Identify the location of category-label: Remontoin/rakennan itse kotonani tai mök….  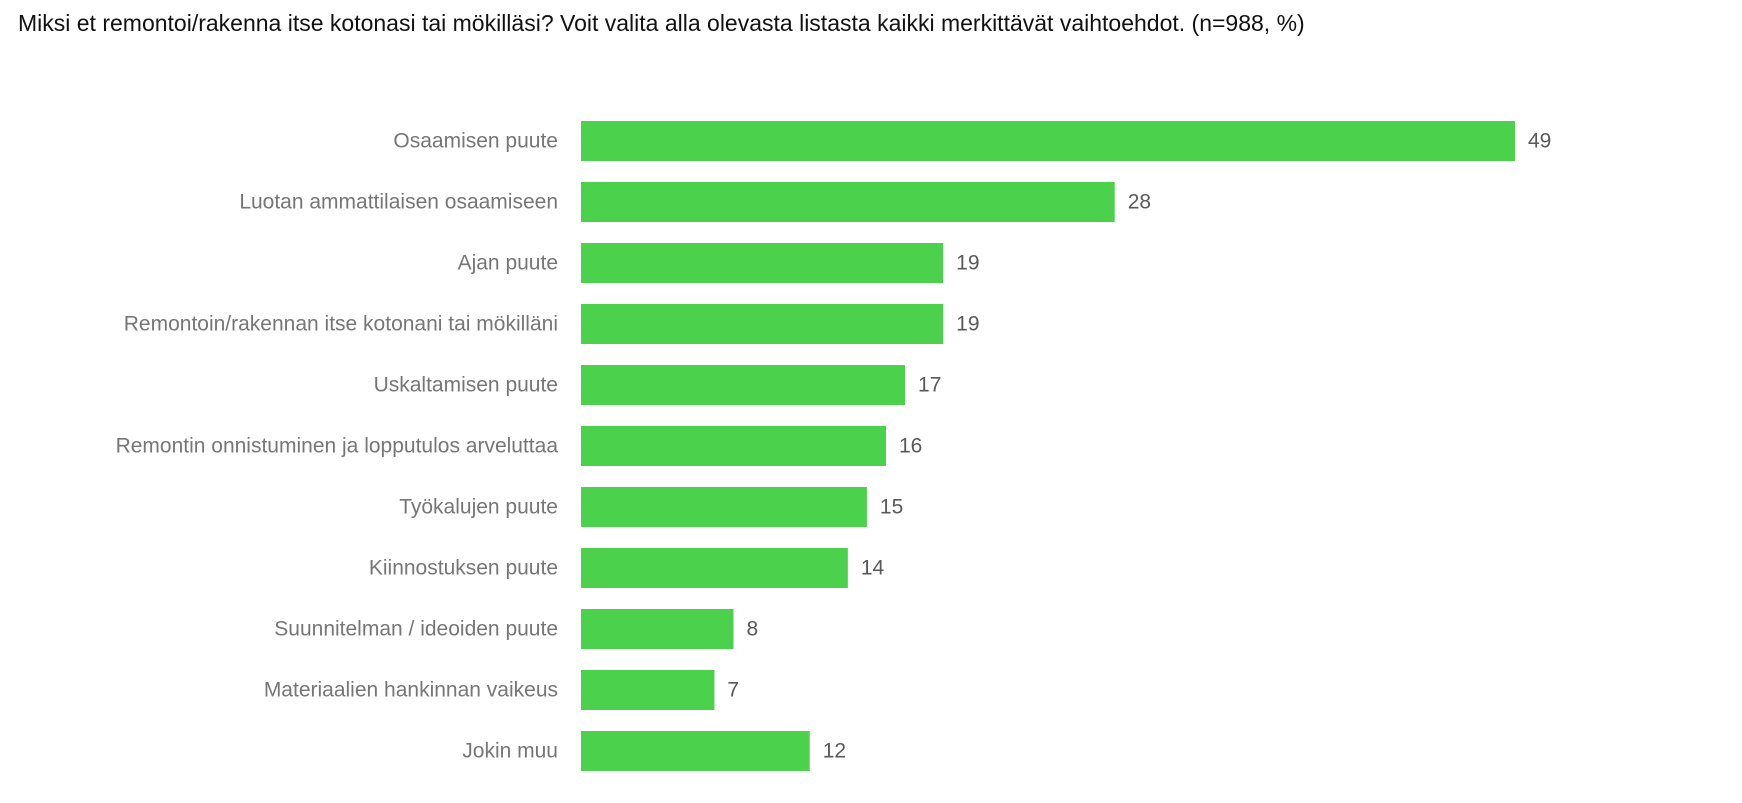
(341, 324).